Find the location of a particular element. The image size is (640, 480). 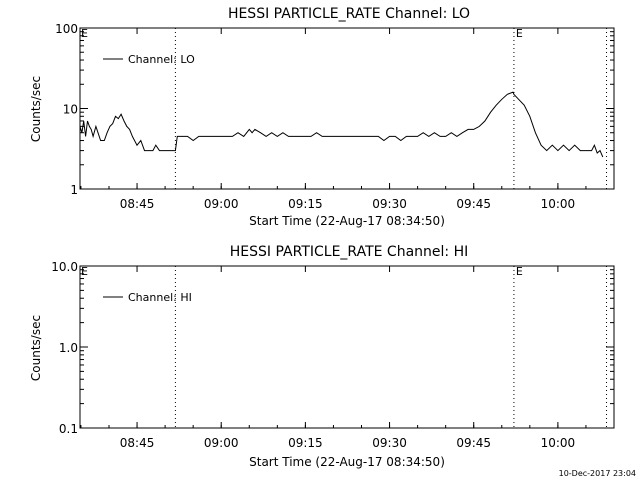

y-tick-label: 10.0 is located at coordinates (64, 267).